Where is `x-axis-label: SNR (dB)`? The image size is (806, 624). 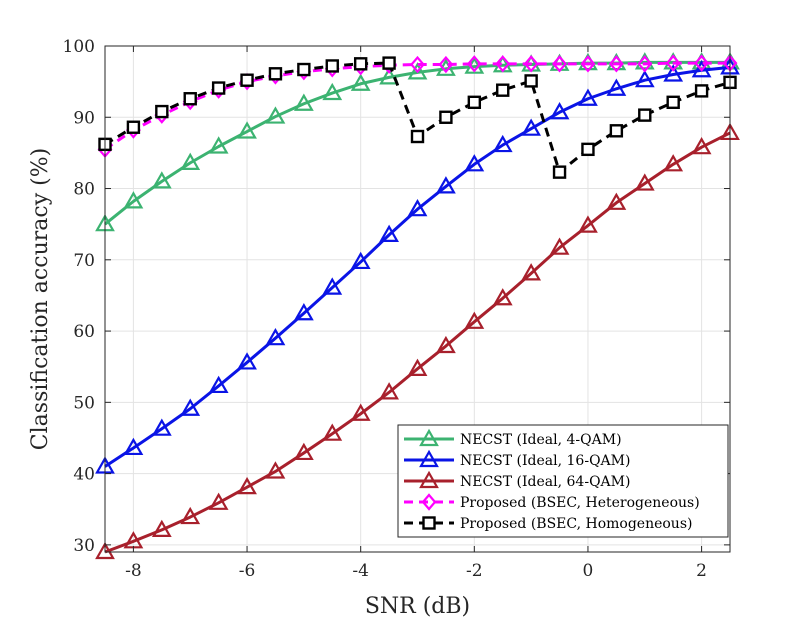 x-axis-label: SNR (dB) is located at coordinates (417, 606).